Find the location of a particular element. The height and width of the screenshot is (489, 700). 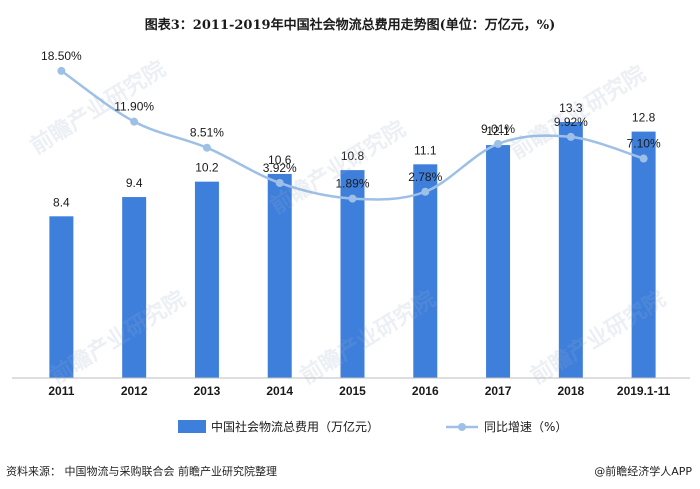

line-value-label: 8.51% is located at coordinates (207, 133).